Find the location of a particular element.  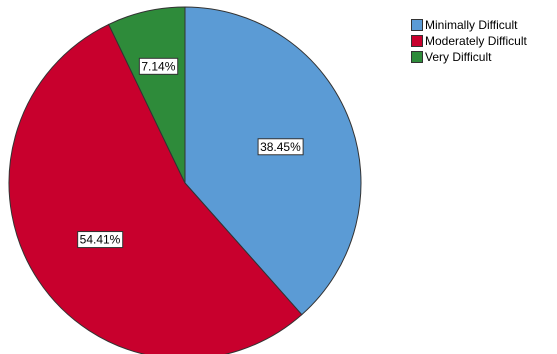

legend-swatch-very-difficult is located at coordinates (417, 56).